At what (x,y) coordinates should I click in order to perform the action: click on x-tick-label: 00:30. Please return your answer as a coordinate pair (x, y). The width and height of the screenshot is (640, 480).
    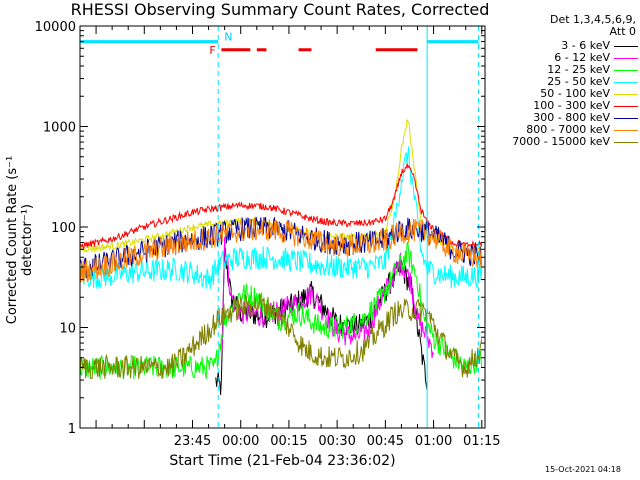
    Looking at the image, I should click on (336, 441).